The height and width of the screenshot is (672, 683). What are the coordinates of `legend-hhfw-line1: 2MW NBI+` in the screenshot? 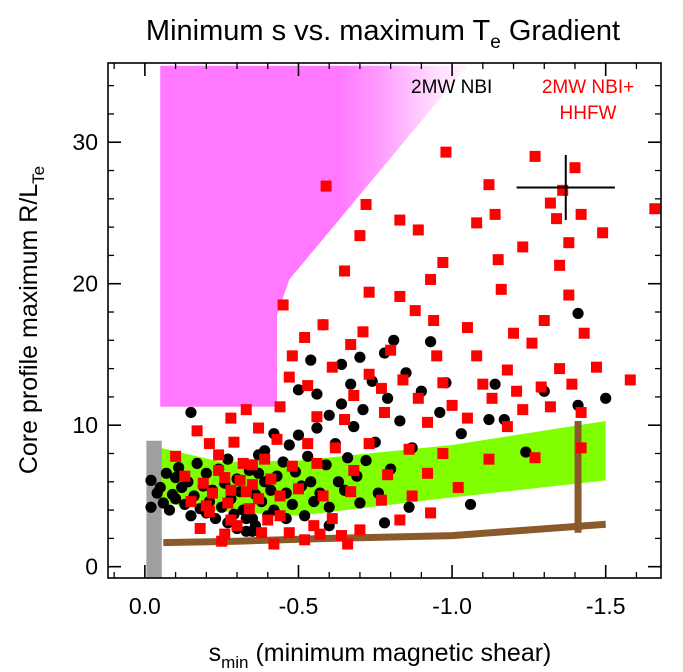 It's located at (588, 87).